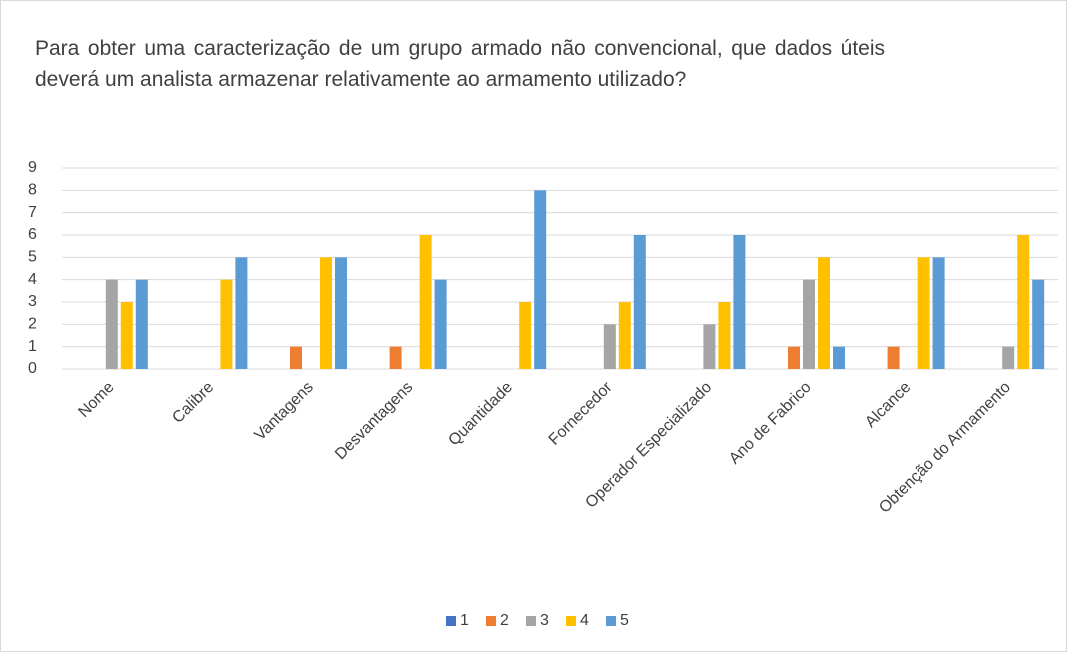  What do you see at coordinates (32, 190) in the screenshot?
I see `y-tick-label: 8` at bounding box center [32, 190].